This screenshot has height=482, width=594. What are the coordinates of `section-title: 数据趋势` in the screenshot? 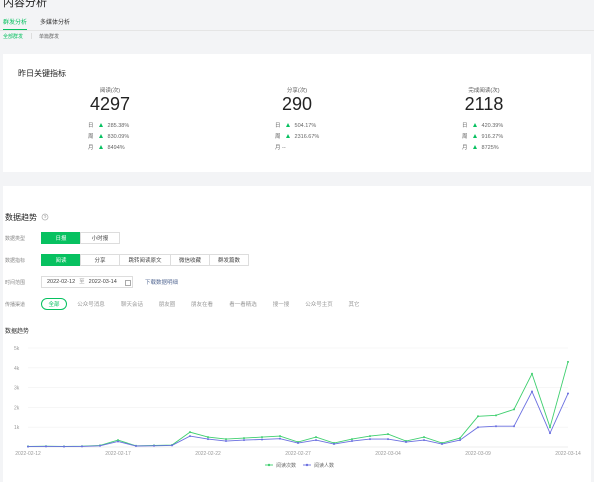 It's located at (21, 217).